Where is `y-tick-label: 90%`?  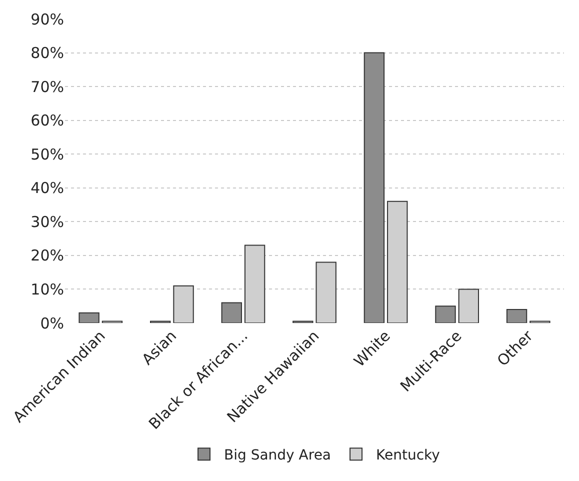
y-tick-label: 90% is located at coordinates (47, 19).